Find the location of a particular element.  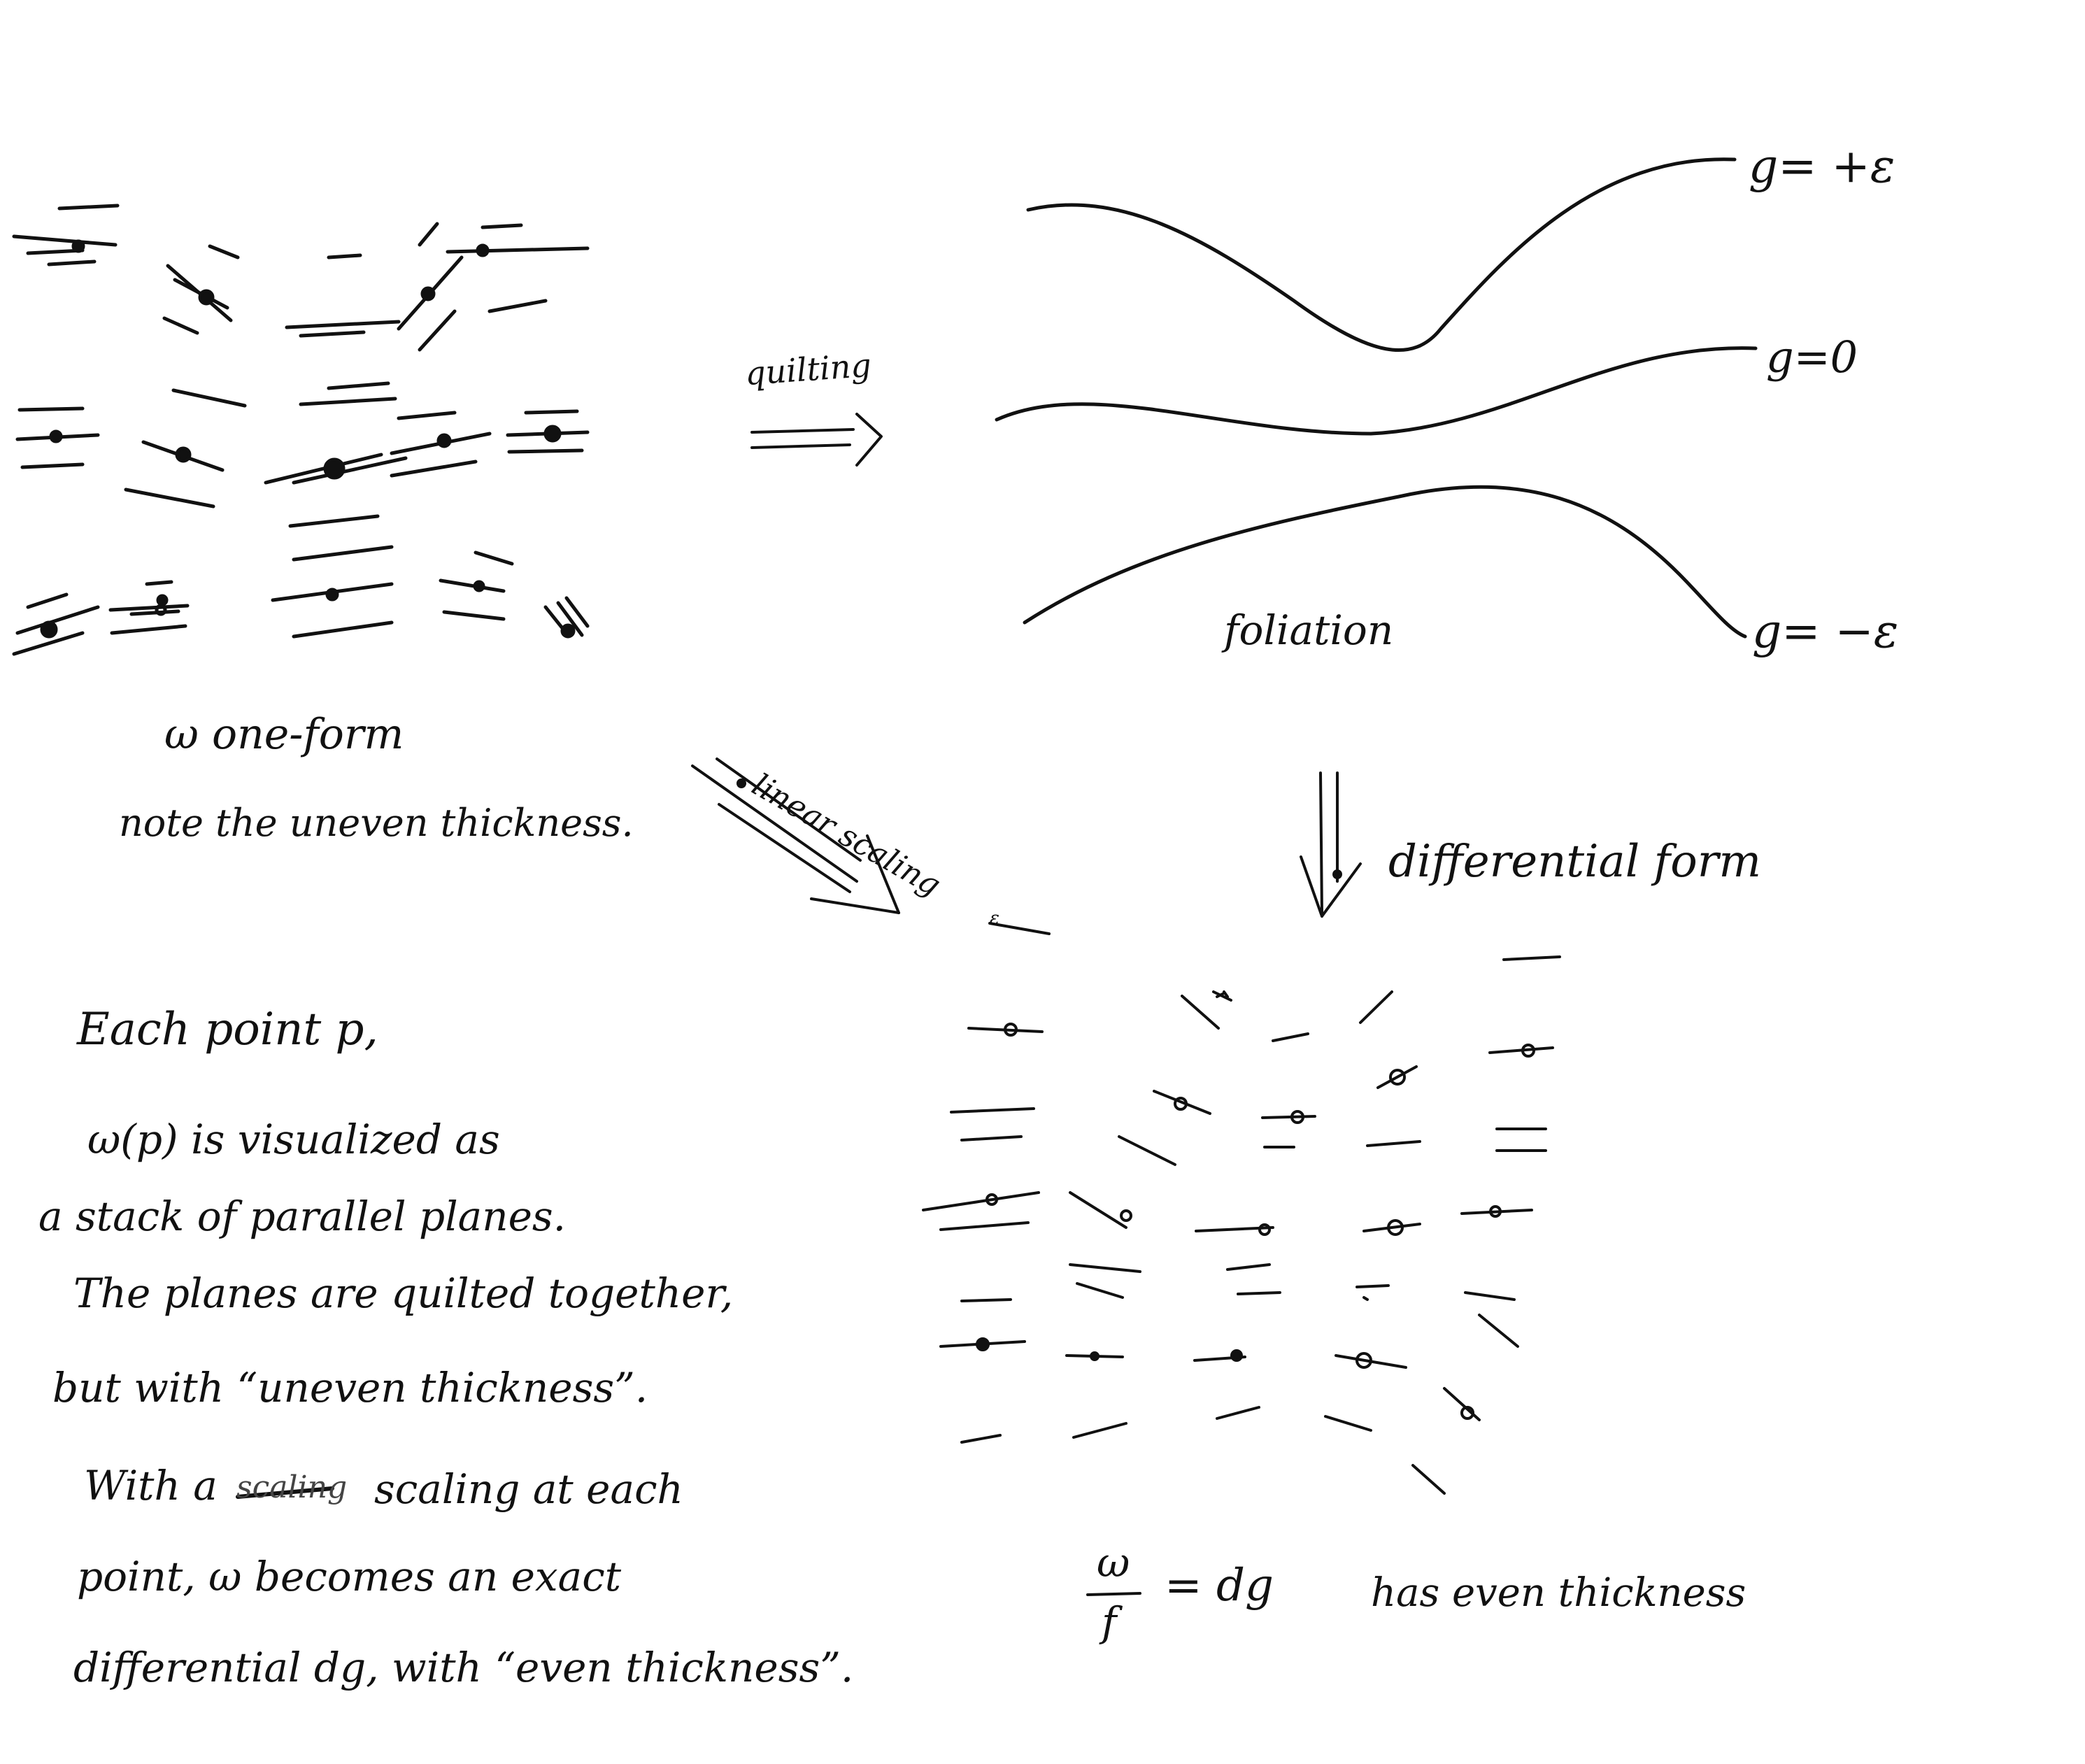

label-g-plus-epsilon: g= +ε is located at coordinates (1822, 166).